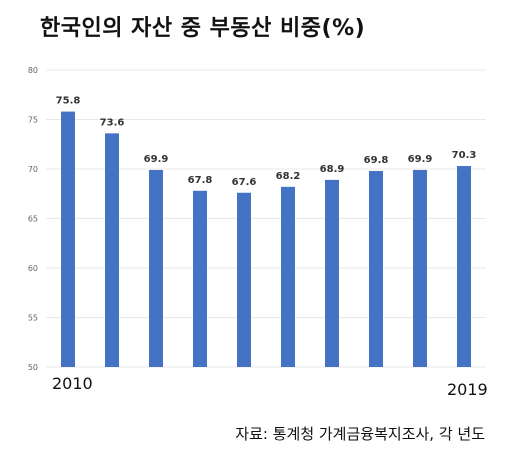 Image resolution: width=521 pixels, height=451 pixels. Describe the element at coordinates (33, 367) in the screenshot. I see `y-tick-label: 50` at that location.